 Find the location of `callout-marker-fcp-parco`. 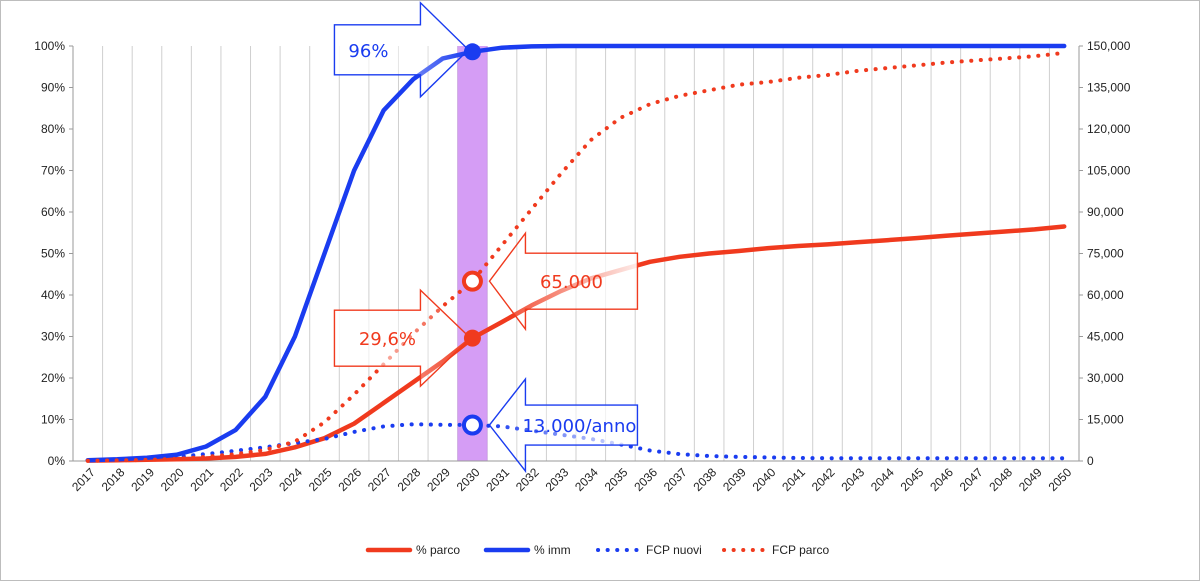

callout-marker-fcp-parco is located at coordinates (472, 281).